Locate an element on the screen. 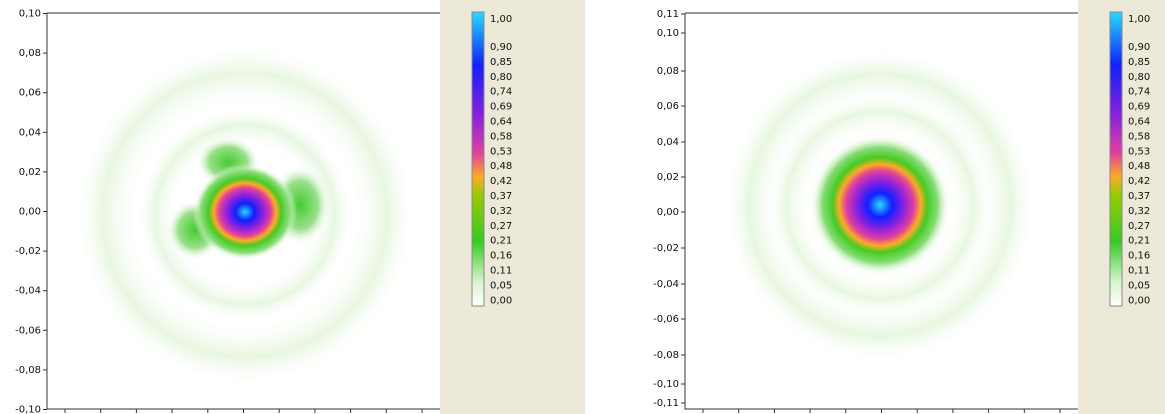  panel-bg is located at coordinates (512, 207).